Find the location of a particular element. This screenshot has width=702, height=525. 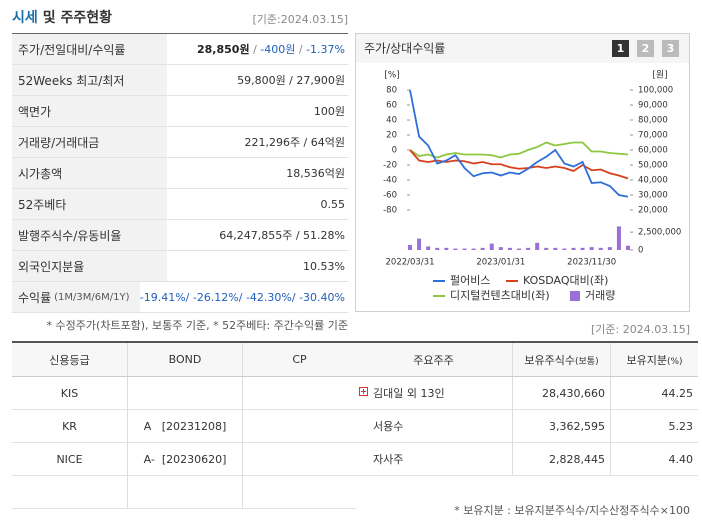

y2-tick-label: 90,000 is located at coordinates (653, 106).